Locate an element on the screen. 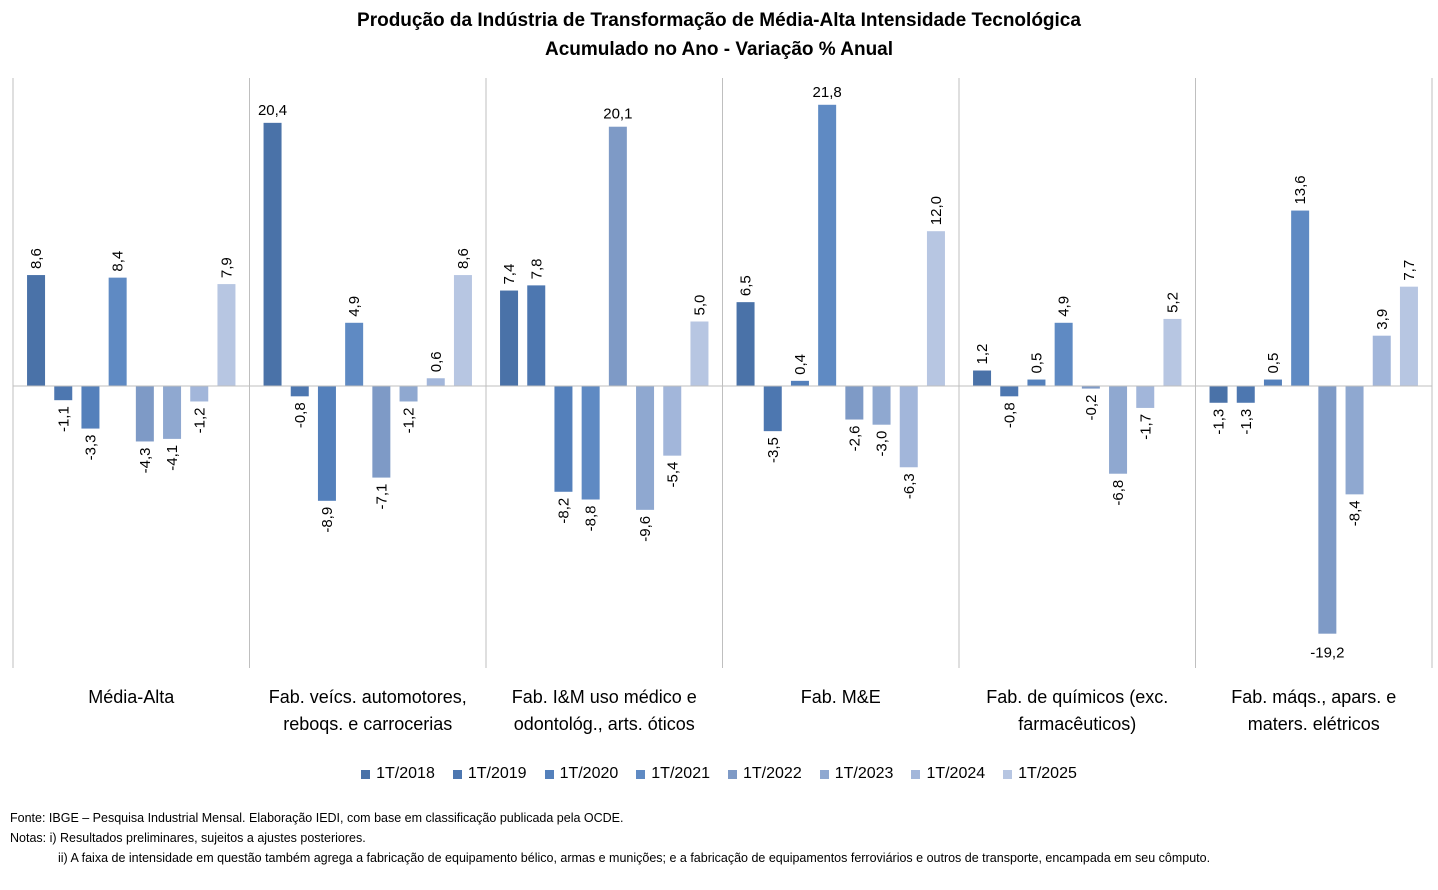 Image resolution: width=1438 pixels, height=890 pixels. legend-item: 1T/2025 is located at coordinates (1040, 774).